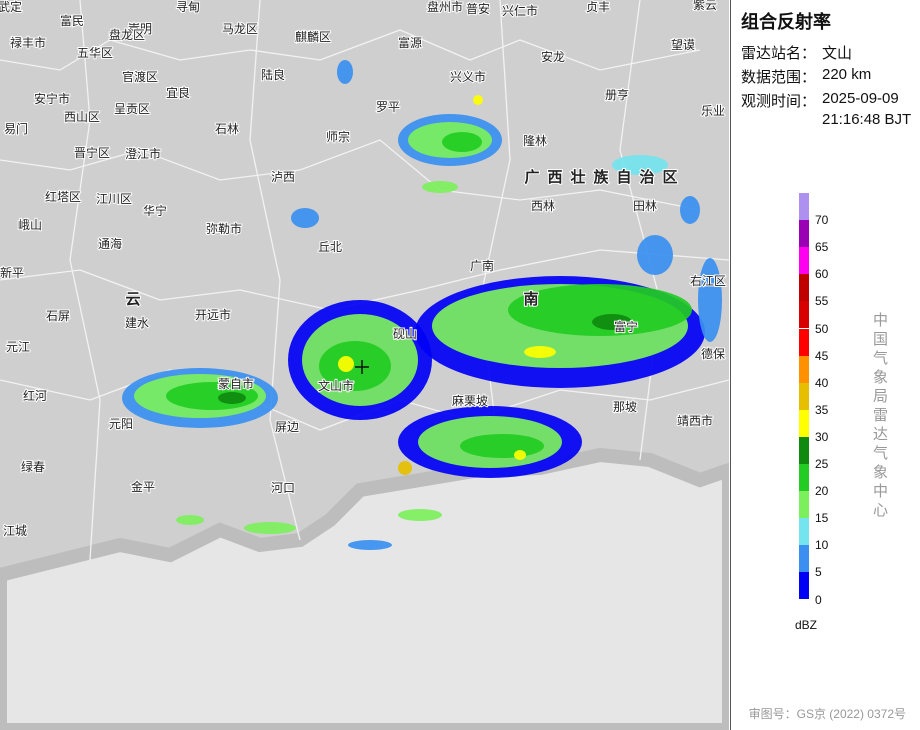  I want to click on legend-label: 25, so click(822, 464).